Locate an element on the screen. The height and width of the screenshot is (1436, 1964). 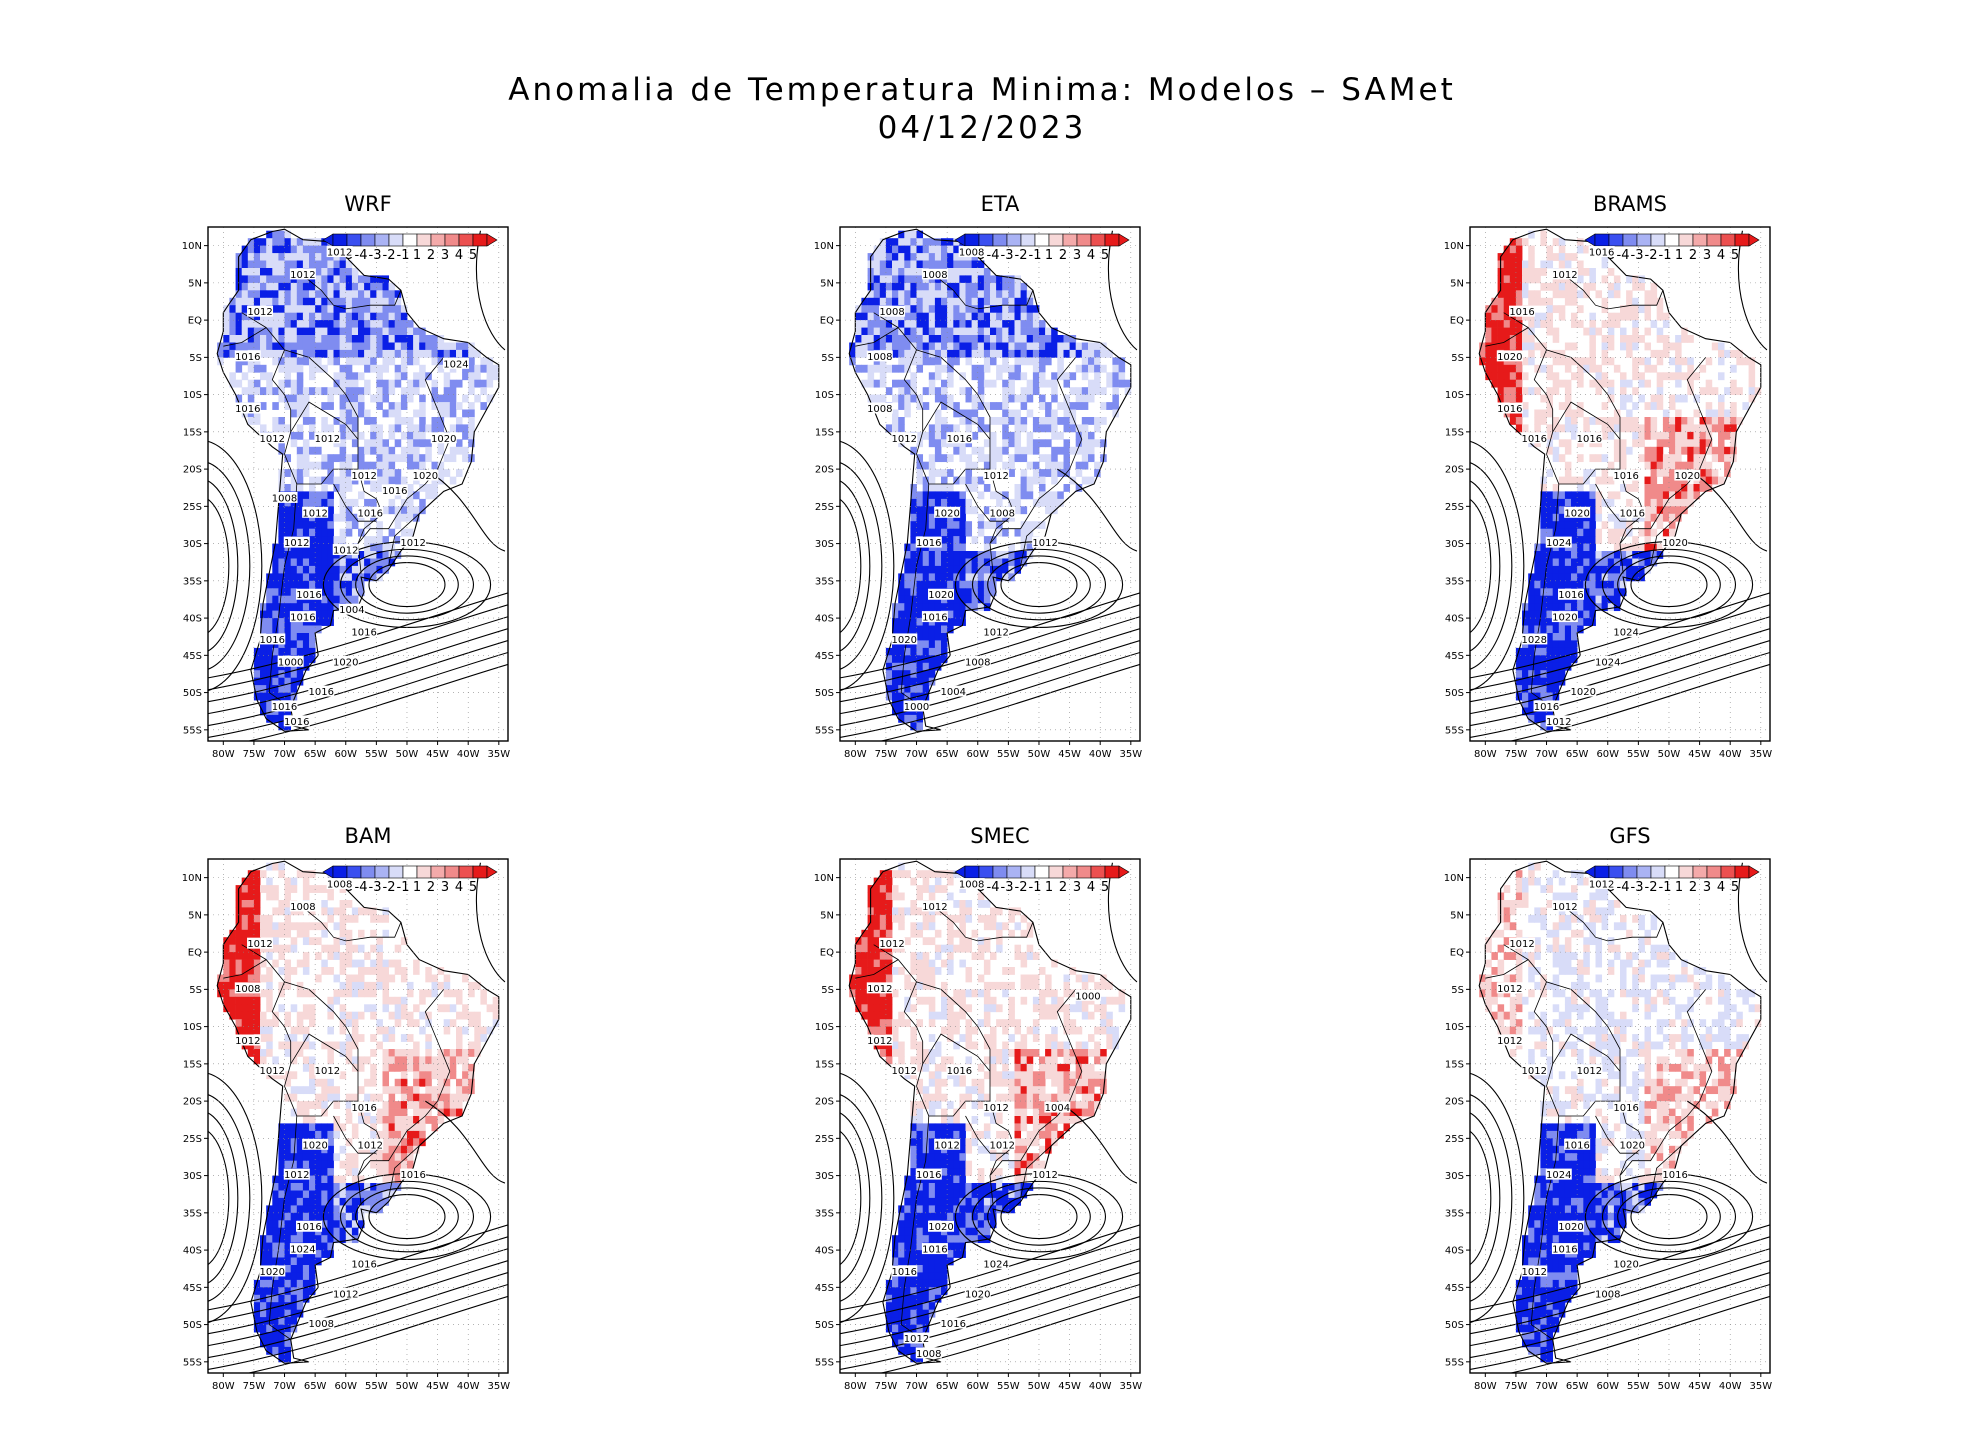
lon-tick-label: 40W is located at coordinates (468, 754).